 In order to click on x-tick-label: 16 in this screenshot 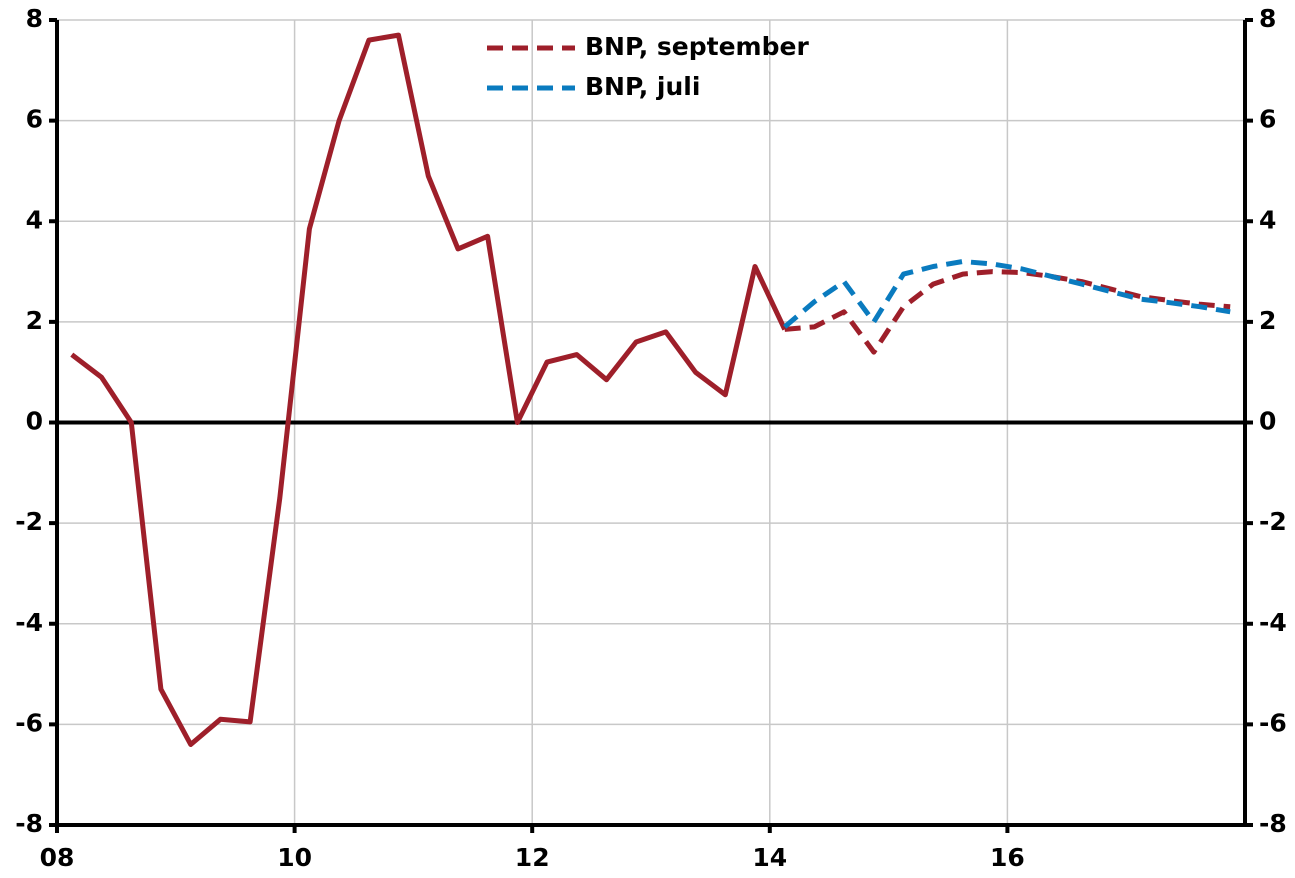, I will do `click(1007, 857)`.